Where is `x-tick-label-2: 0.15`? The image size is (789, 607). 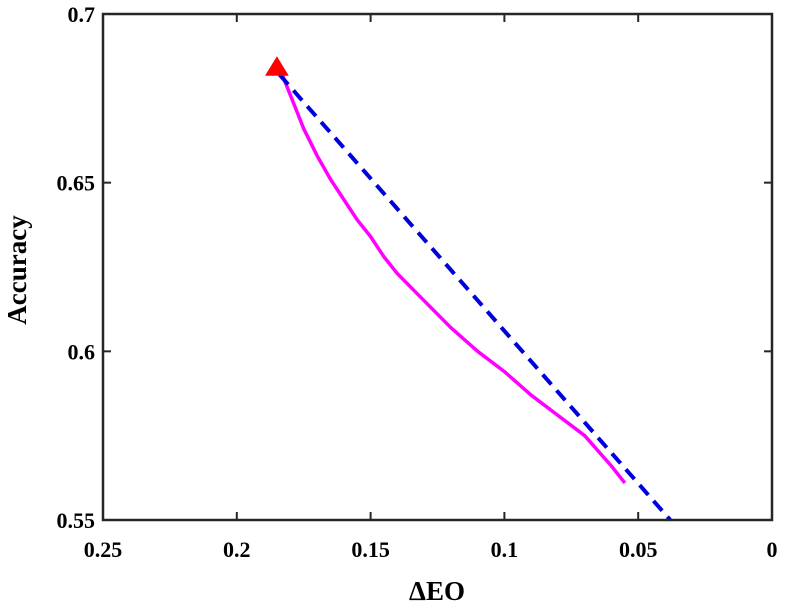 x-tick-label-2: 0.15 is located at coordinates (370, 549).